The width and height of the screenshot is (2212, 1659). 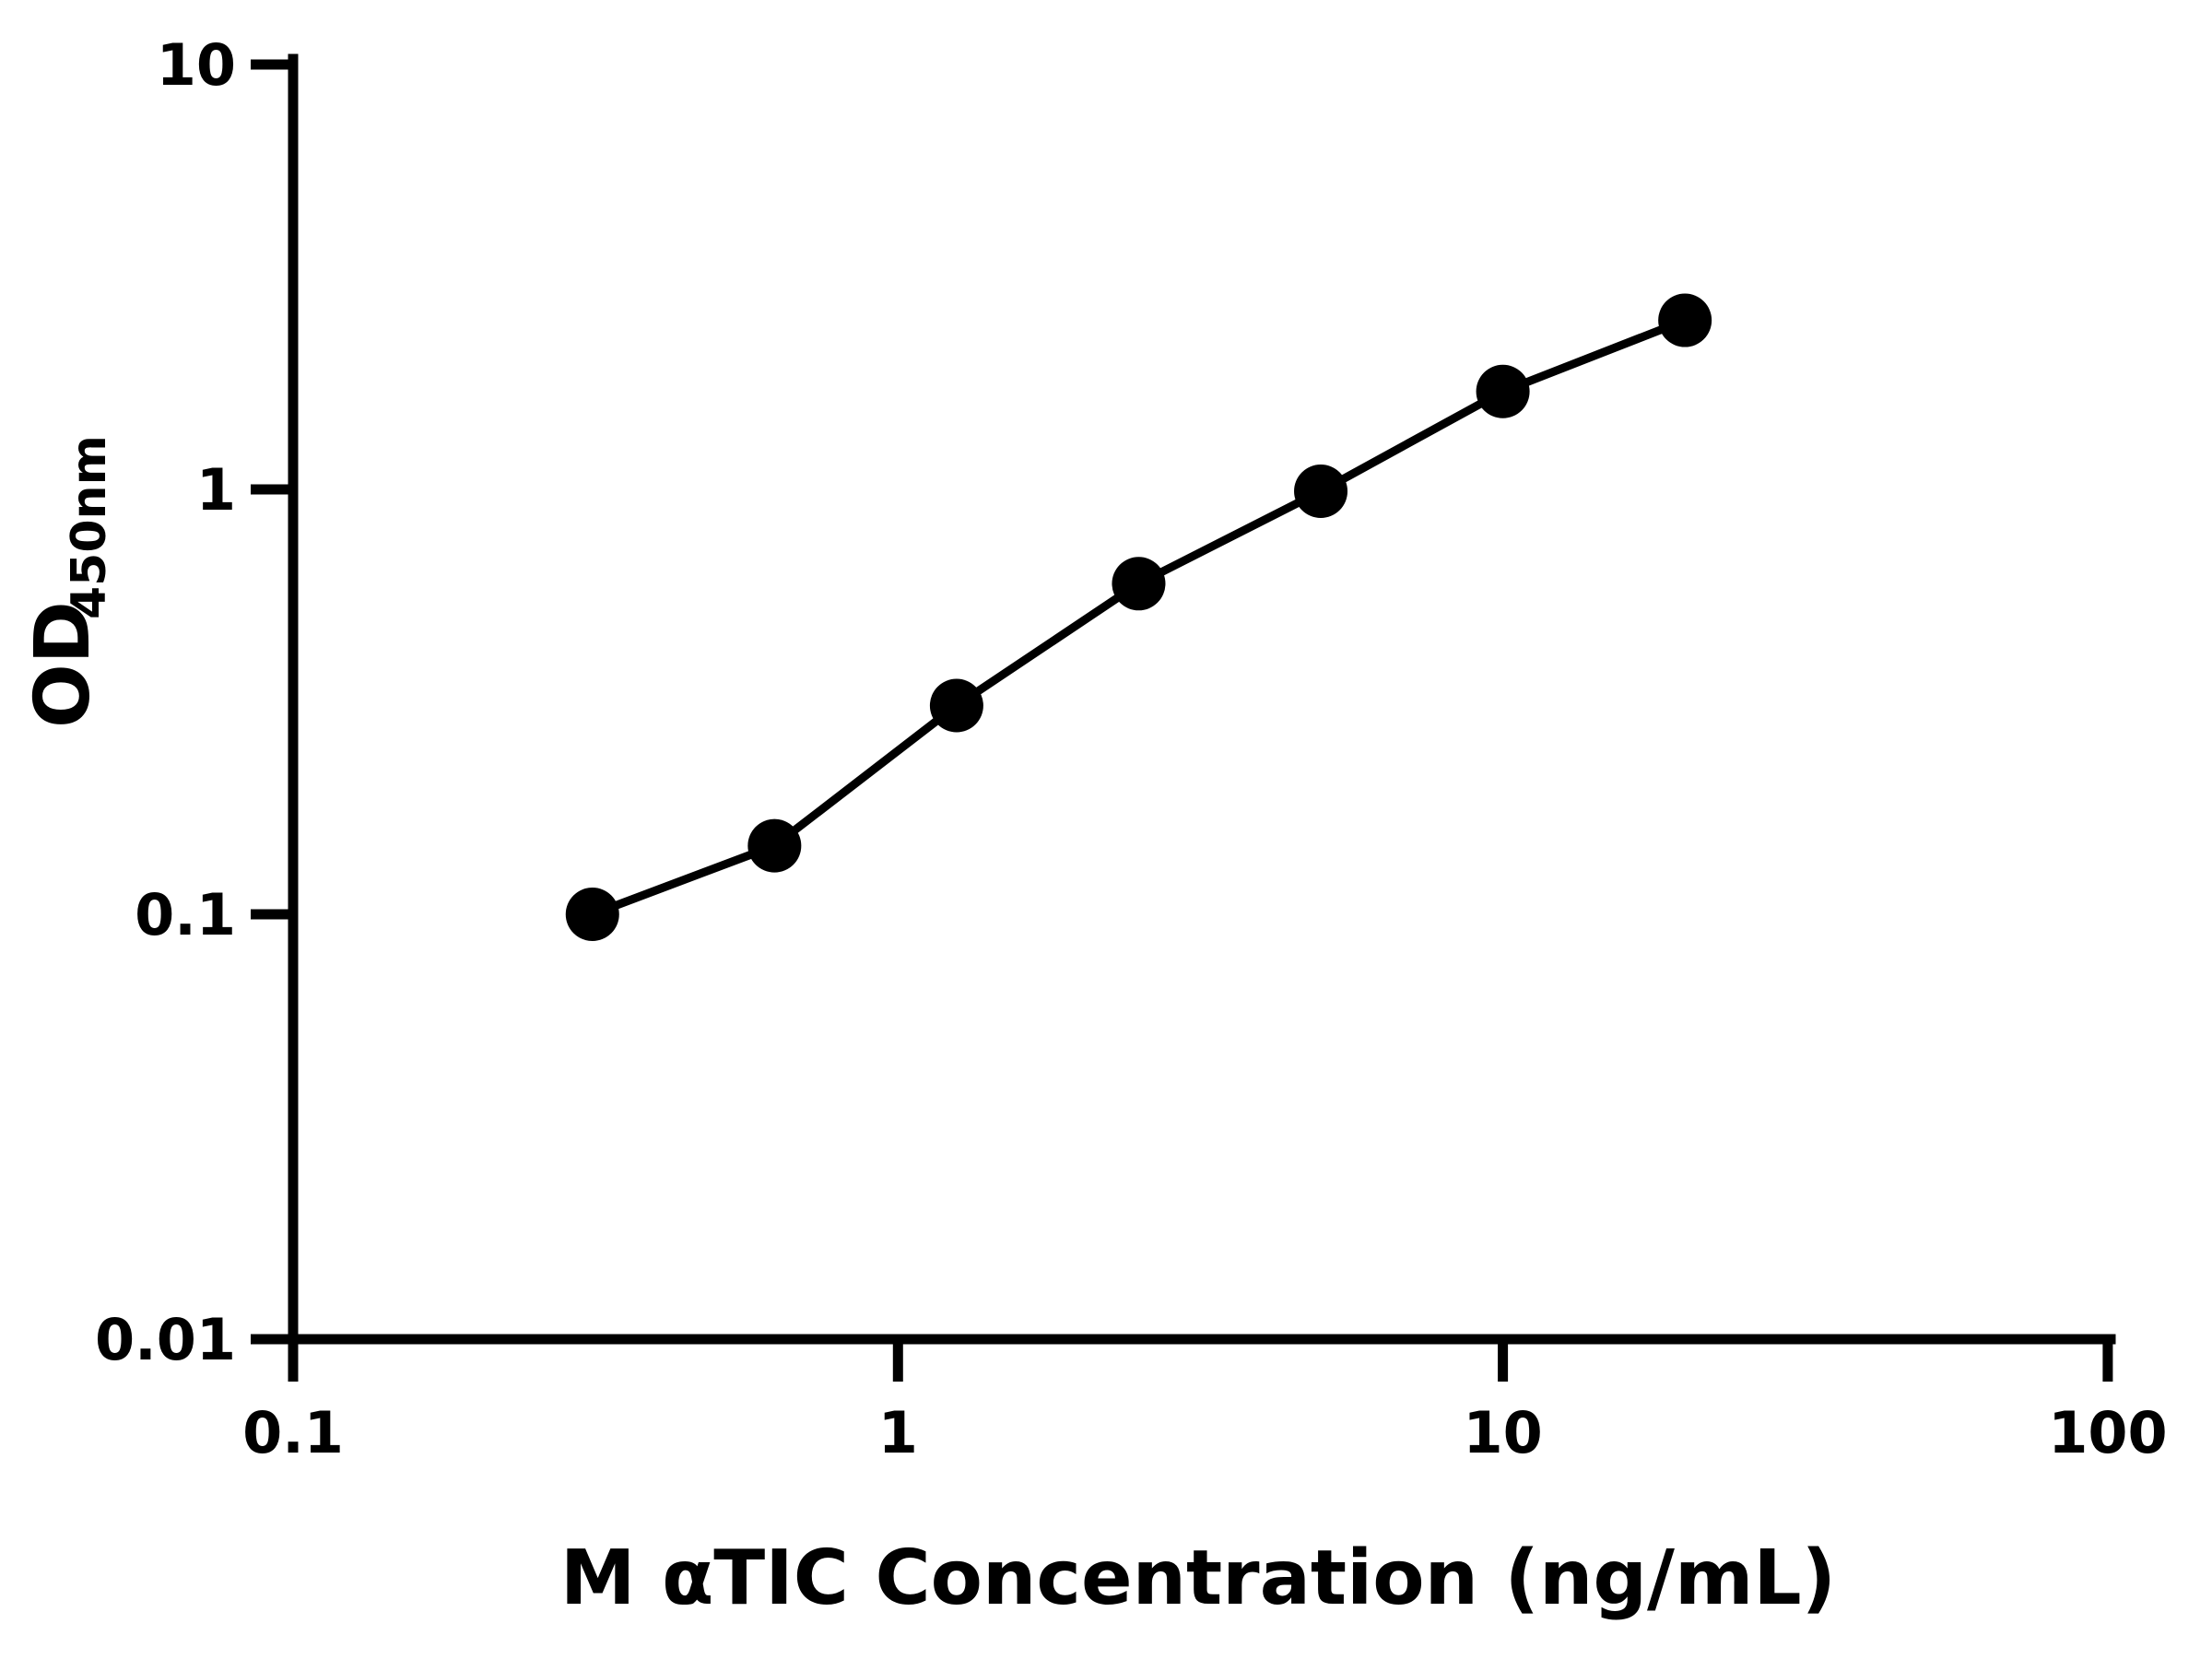 I want to click on x-axis-ticks: 0.1 1 10 100, so click(x=1205, y=1402).